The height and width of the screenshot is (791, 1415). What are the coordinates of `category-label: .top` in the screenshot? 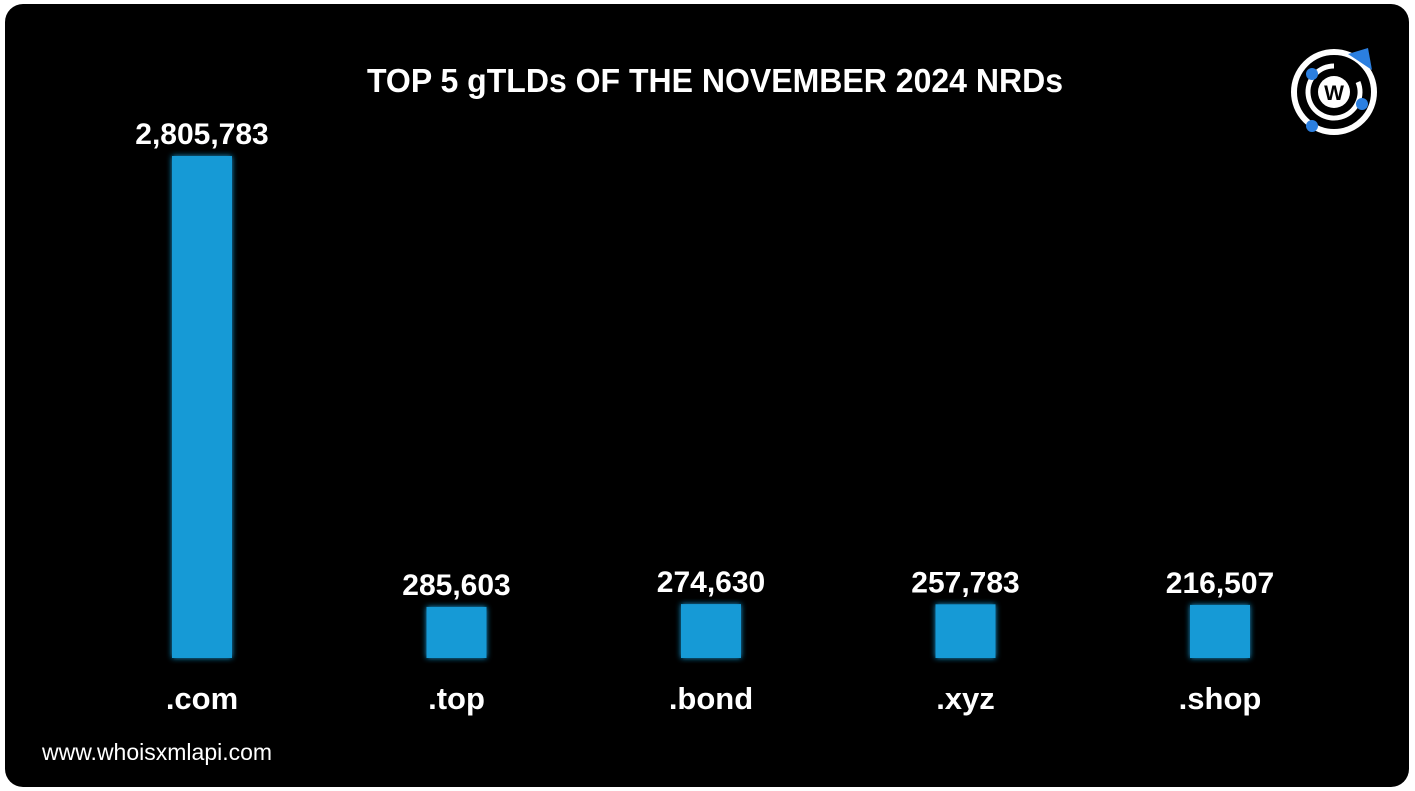 It's located at (456, 698).